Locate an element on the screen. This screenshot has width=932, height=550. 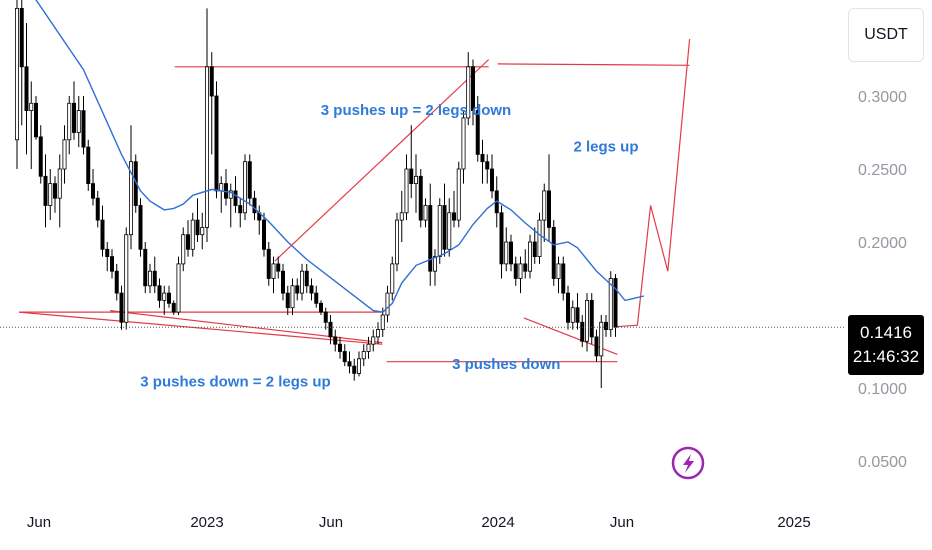
lightning-bolt-icon is located at coordinates (688, 463).